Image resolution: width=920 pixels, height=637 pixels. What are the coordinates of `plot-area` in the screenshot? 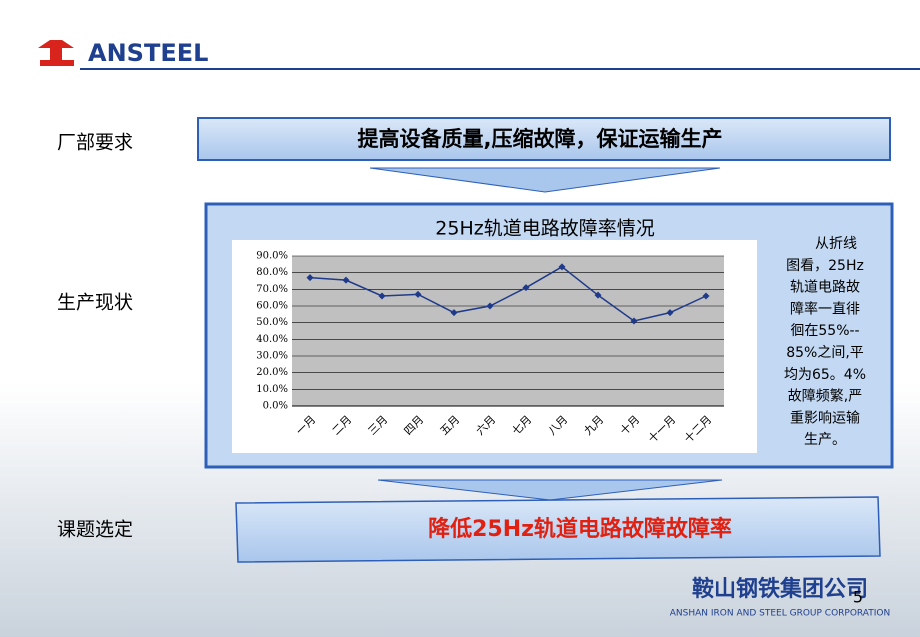 It's located at (508, 331).